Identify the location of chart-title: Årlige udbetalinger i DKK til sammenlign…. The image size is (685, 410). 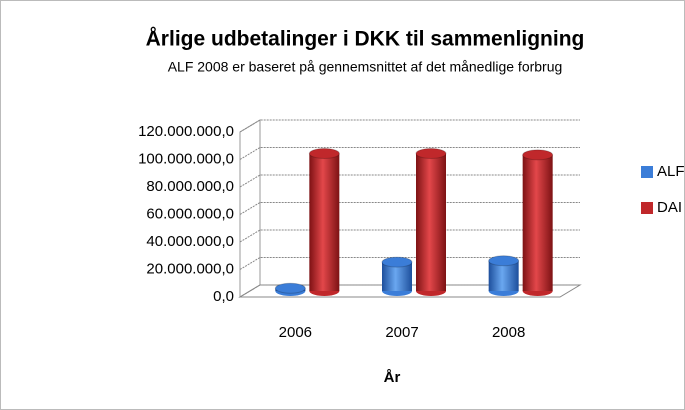
(365, 39).